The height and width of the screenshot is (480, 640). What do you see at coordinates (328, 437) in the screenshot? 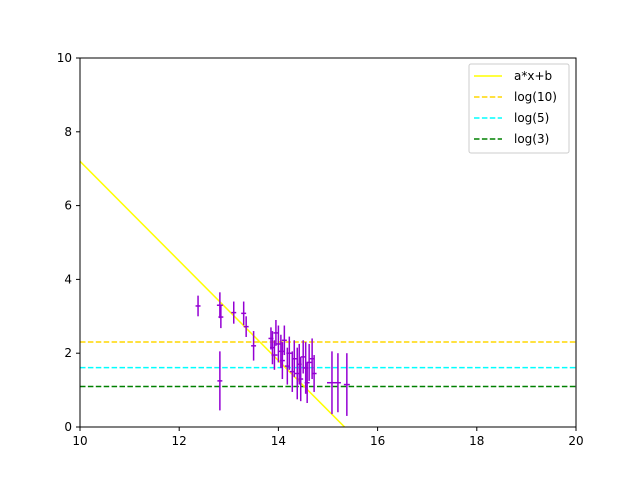
I see `x-axis: 10 12 14 16 18 20` at bounding box center [328, 437].